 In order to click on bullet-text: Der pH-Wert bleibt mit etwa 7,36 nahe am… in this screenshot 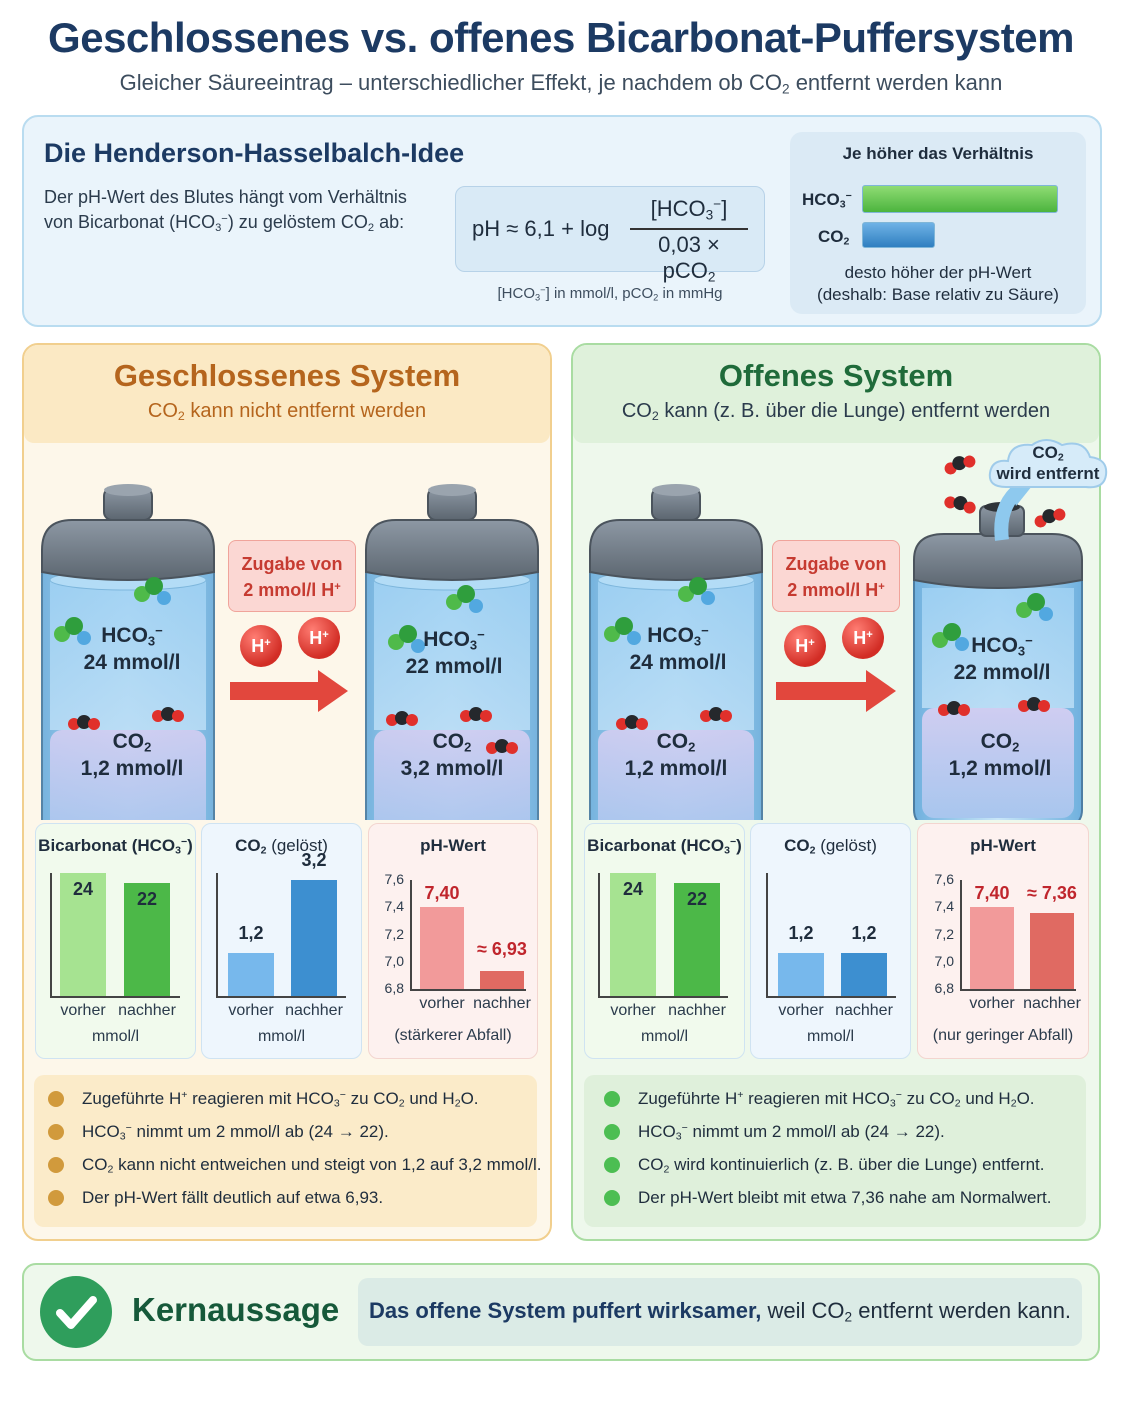, I will do `click(845, 1197)`.